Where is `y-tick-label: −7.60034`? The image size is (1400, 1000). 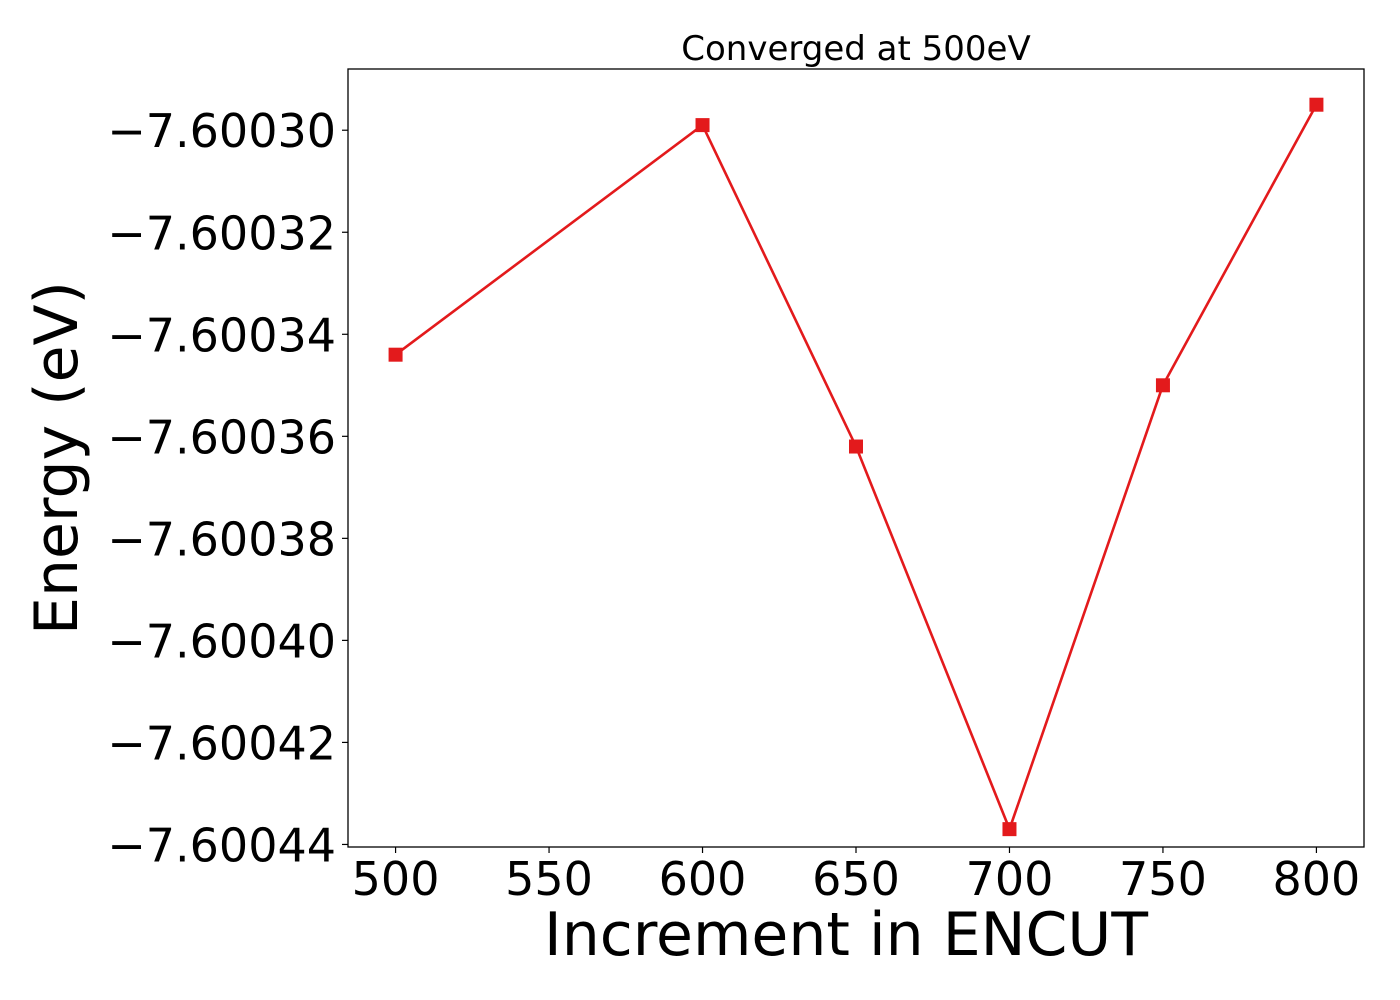 y-tick-label: −7.60034 is located at coordinates (221, 335).